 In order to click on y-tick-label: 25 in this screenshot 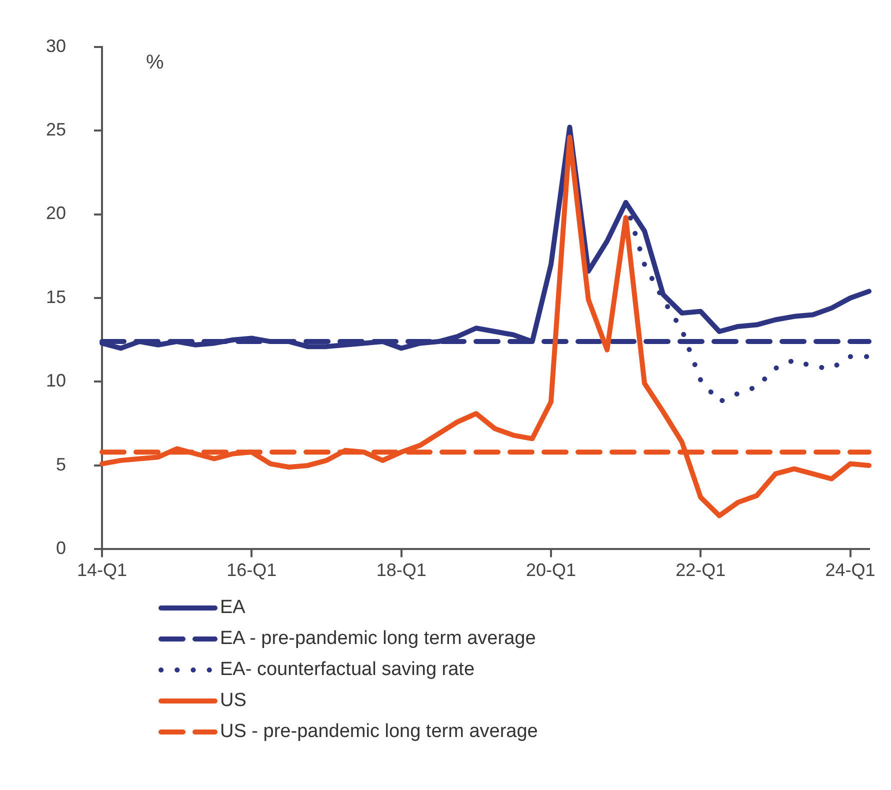, I will do `click(56, 130)`.